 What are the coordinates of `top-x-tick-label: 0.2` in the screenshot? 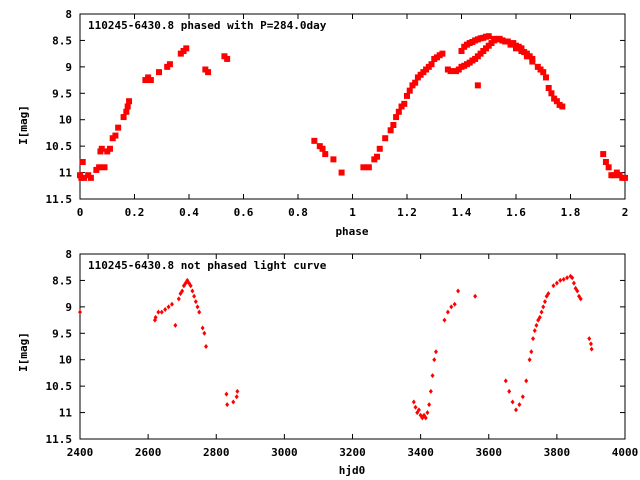 It's located at (135, 212).